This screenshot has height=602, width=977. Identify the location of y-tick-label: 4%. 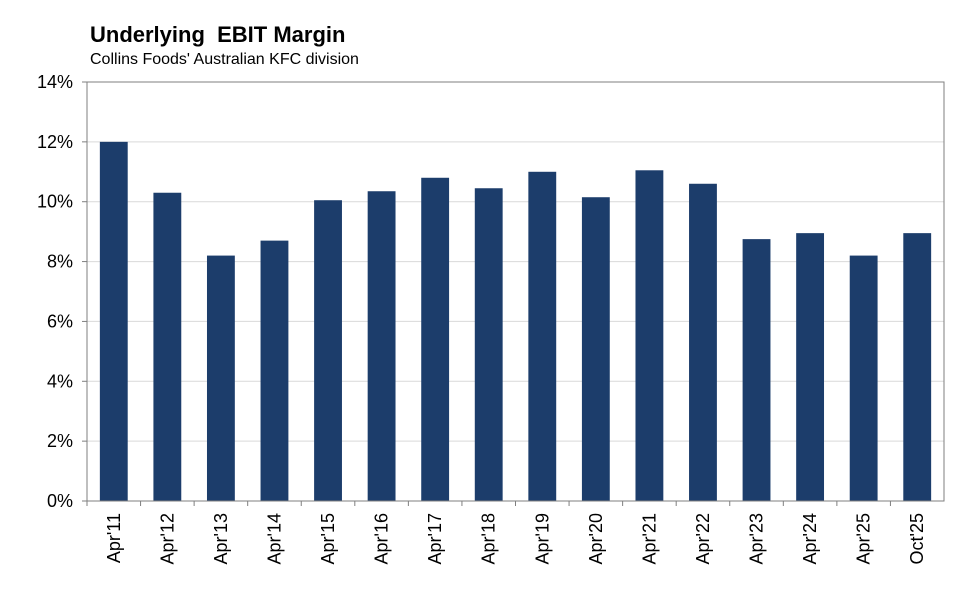
(60, 381).